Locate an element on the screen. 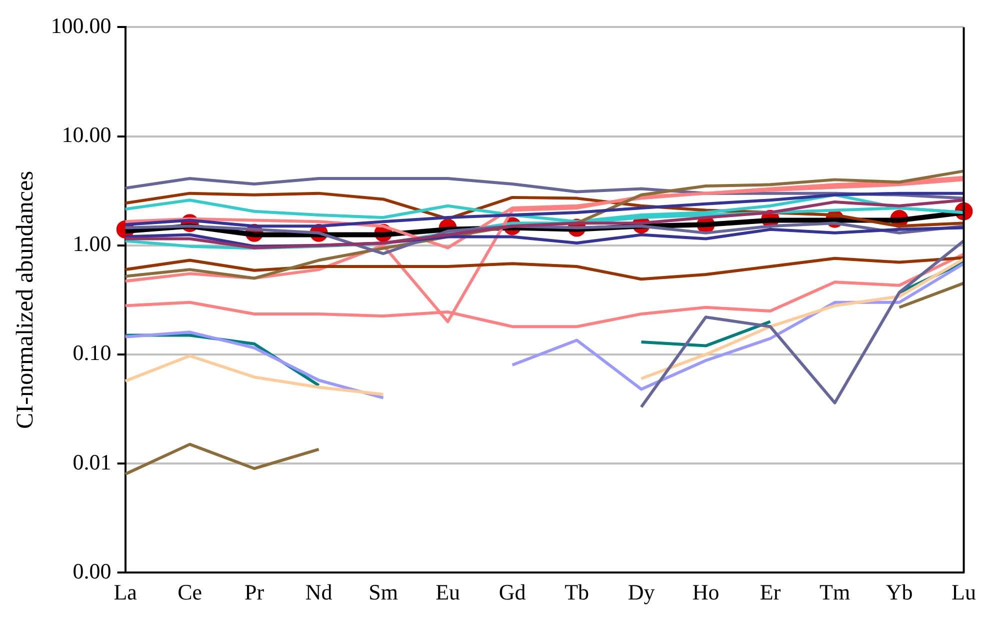 The width and height of the screenshot is (992, 623). x-tick-label: Lu is located at coordinates (964, 592).